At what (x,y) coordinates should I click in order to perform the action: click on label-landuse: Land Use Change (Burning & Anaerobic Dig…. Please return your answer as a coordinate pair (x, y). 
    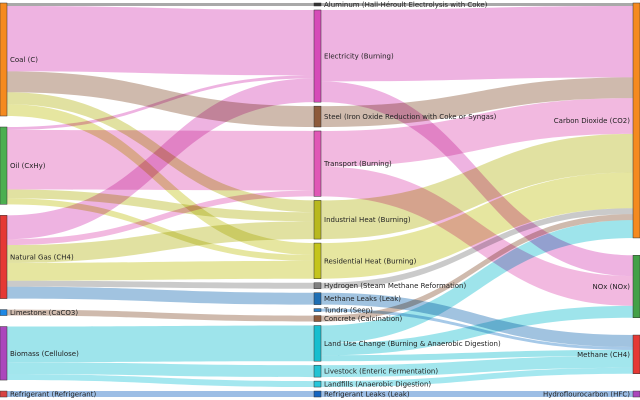
    Looking at the image, I should click on (412, 344).